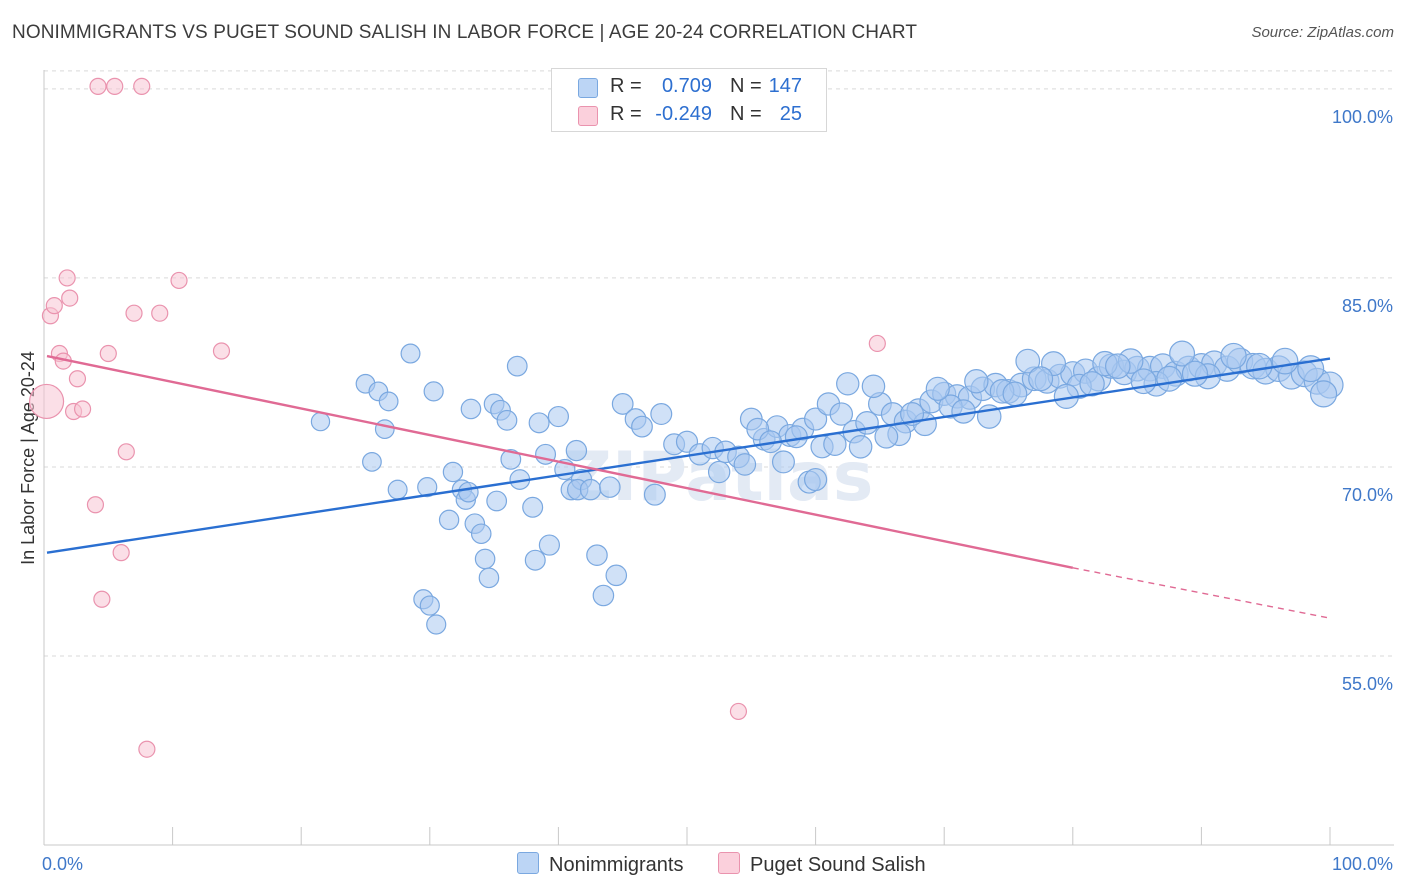 The width and height of the screenshot is (1406, 892). Describe the element at coordinates (528, 863) in the screenshot. I see `bottom-legend-swatch-blue` at that location.